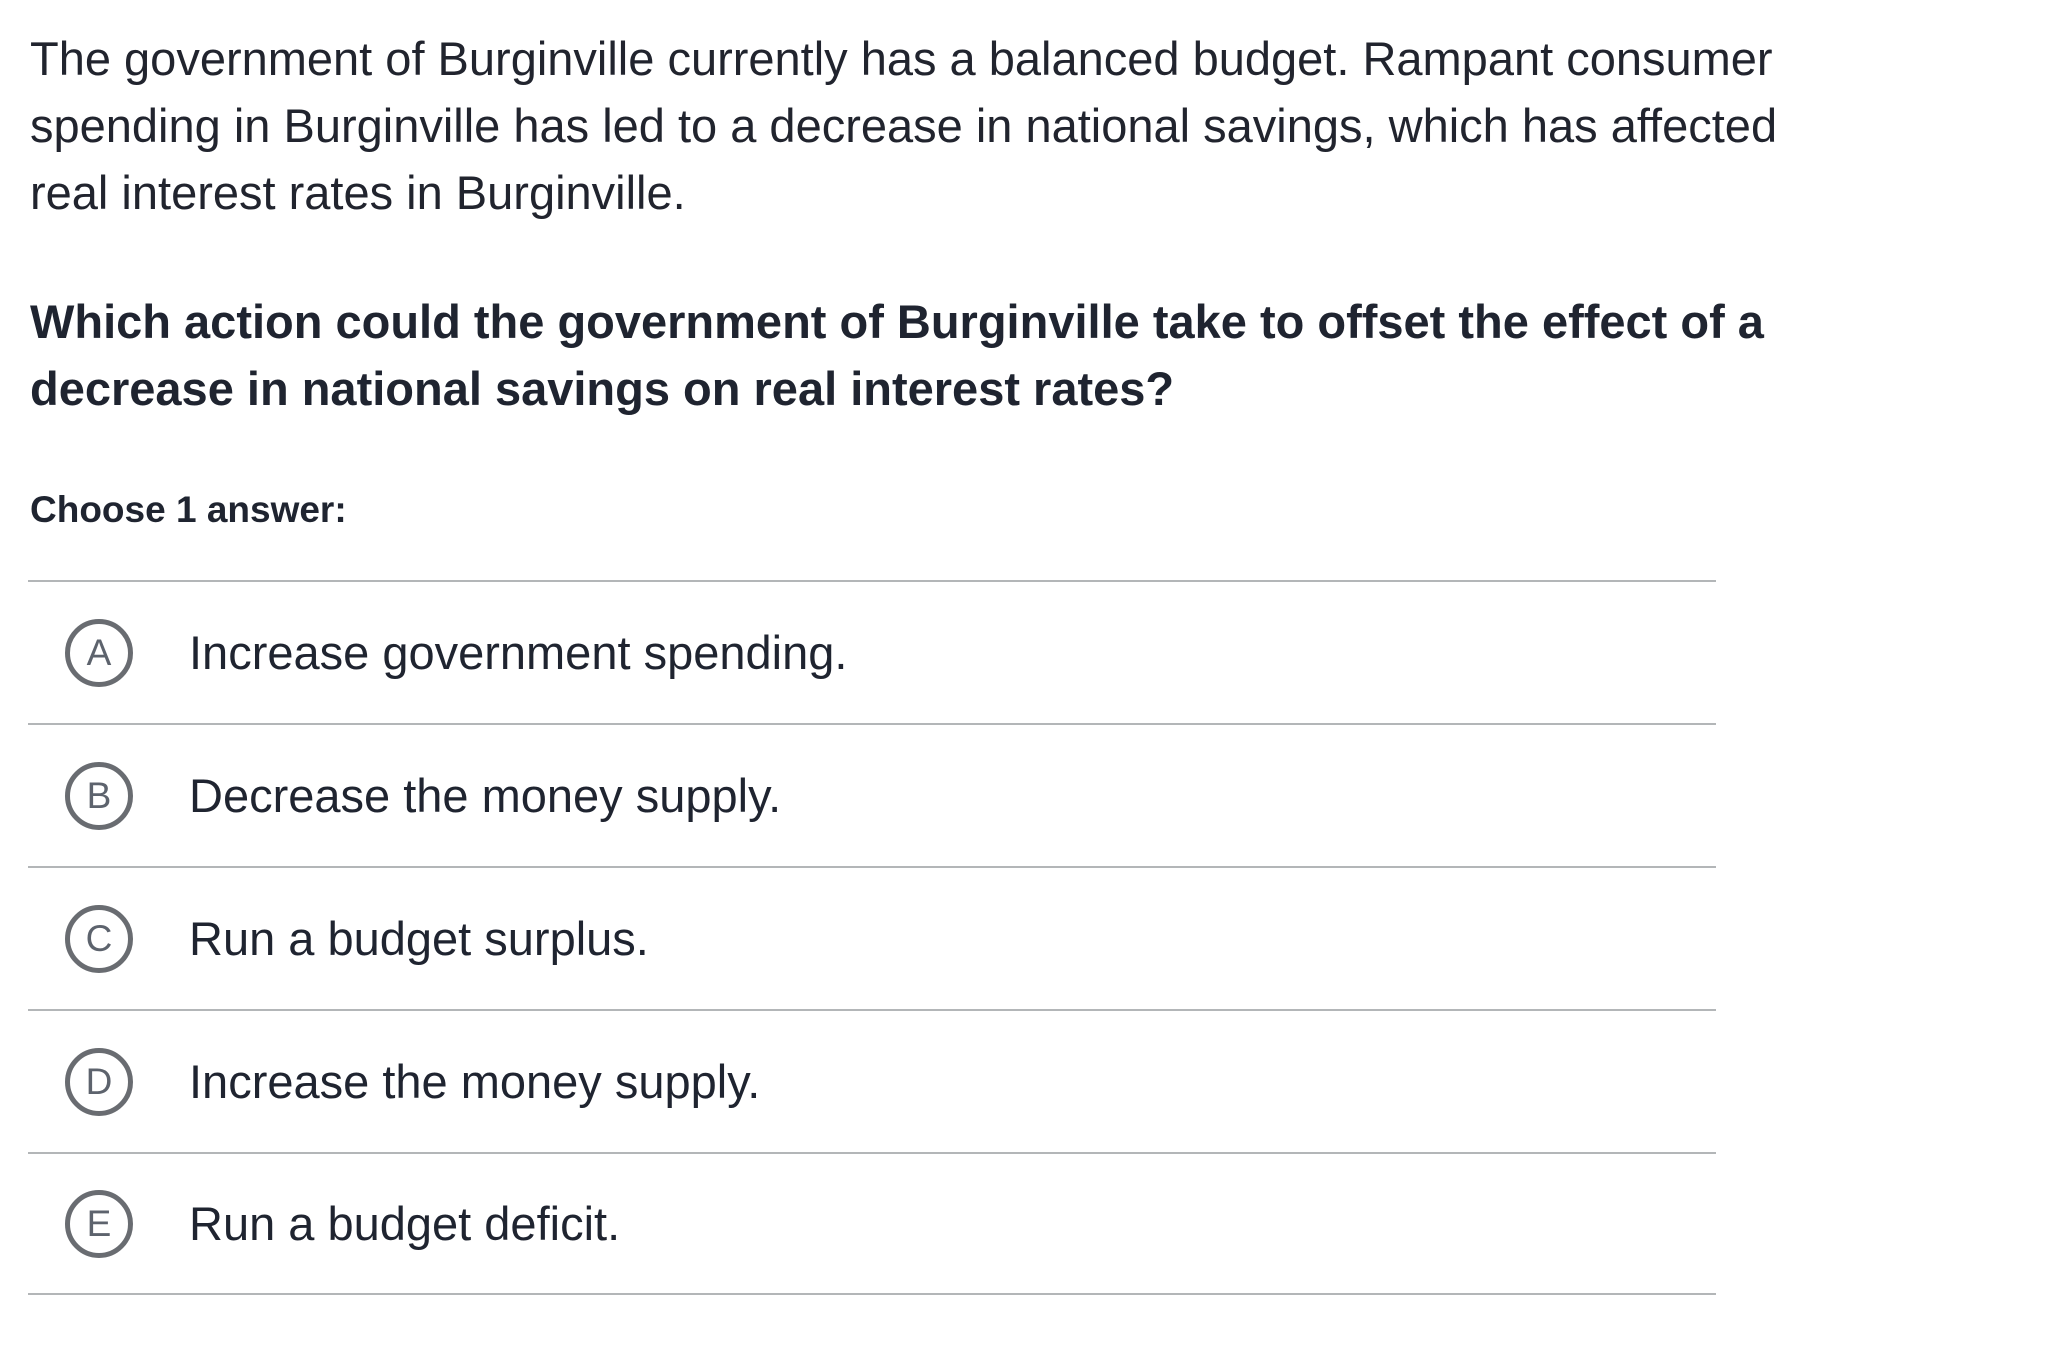 This screenshot has height=1348, width=2048. I want to click on choose-answer-label: Choose 1 answer:, so click(188, 509).